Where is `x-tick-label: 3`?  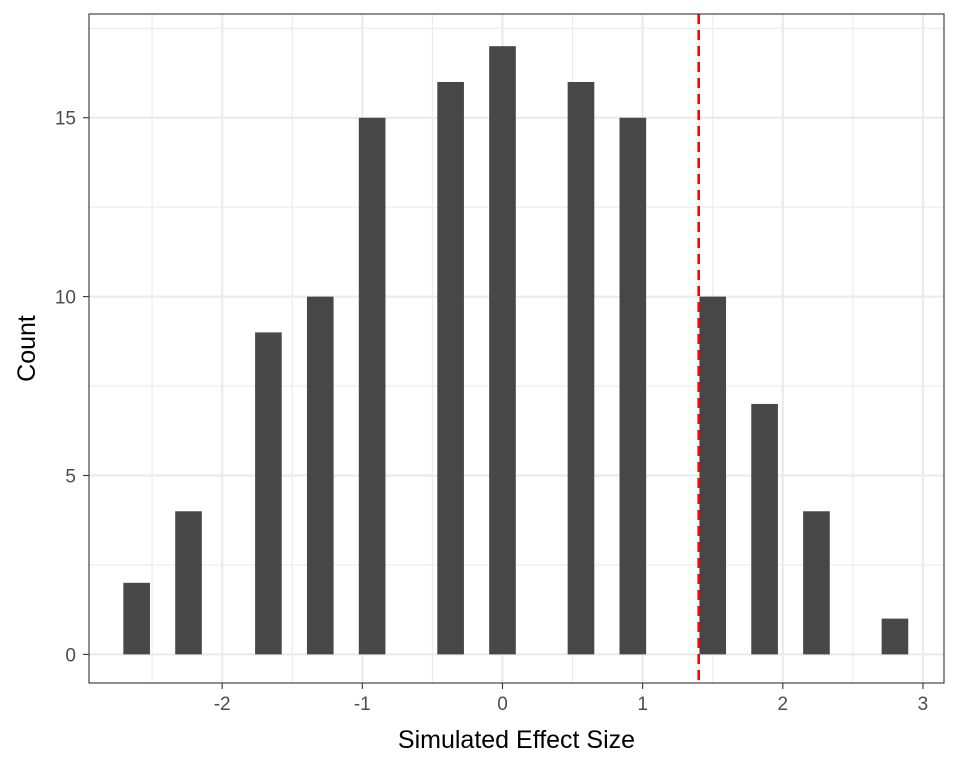
x-tick-label: 3 is located at coordinates (923, 704).